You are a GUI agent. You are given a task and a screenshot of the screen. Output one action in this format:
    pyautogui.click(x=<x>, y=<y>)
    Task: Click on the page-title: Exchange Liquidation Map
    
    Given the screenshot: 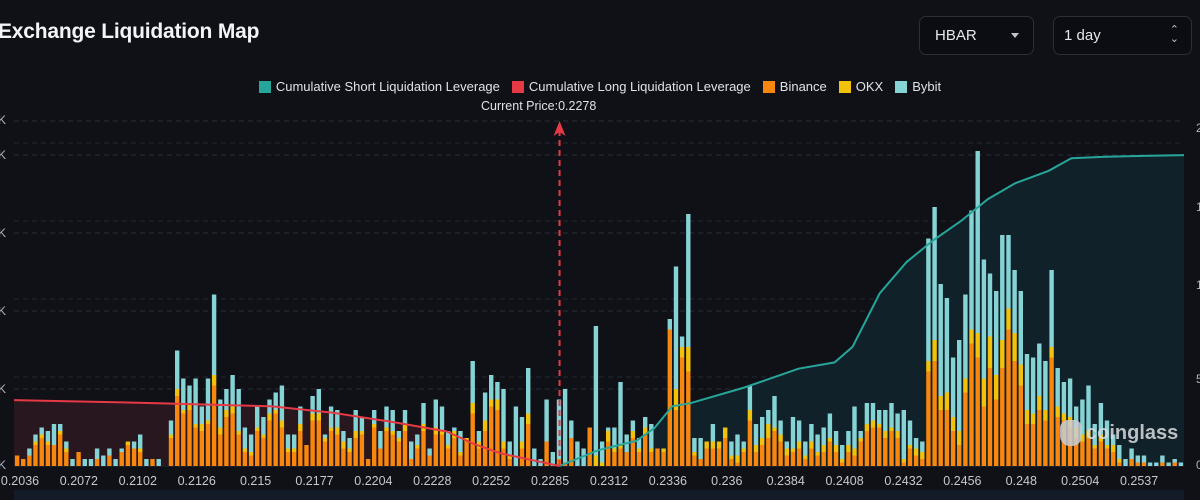 What is the action you would take?
    pyautogui.click(x=130, y=31)
    